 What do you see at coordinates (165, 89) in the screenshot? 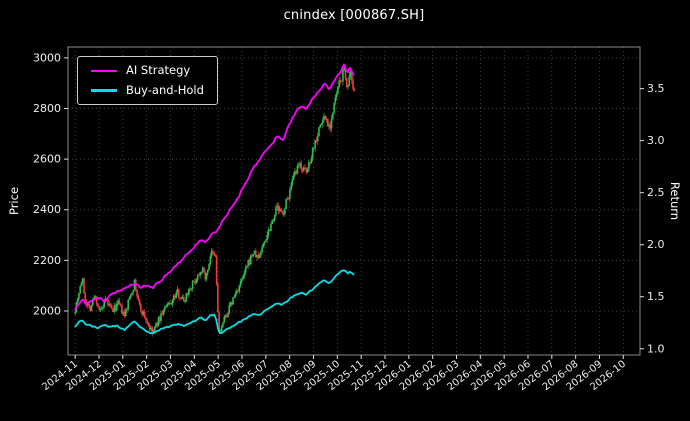
I see `legend-label-buy-and-hold: Buy-and-Hold` at bounding box center [165, 89].